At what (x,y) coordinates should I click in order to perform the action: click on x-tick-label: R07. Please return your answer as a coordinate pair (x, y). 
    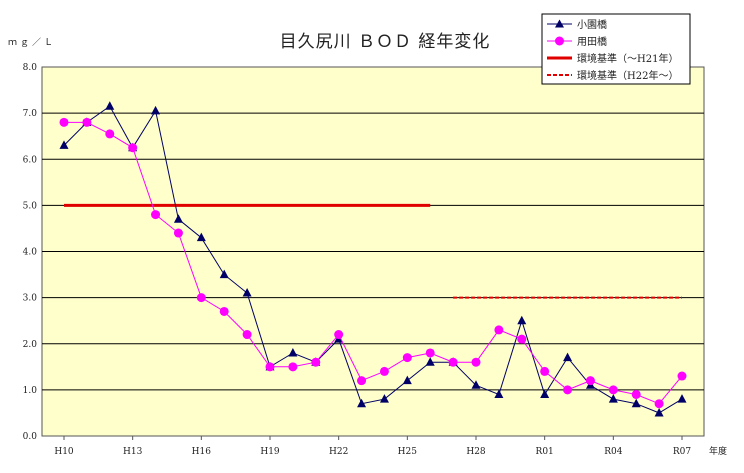
    Looking at the image, I should click on (682, 452).